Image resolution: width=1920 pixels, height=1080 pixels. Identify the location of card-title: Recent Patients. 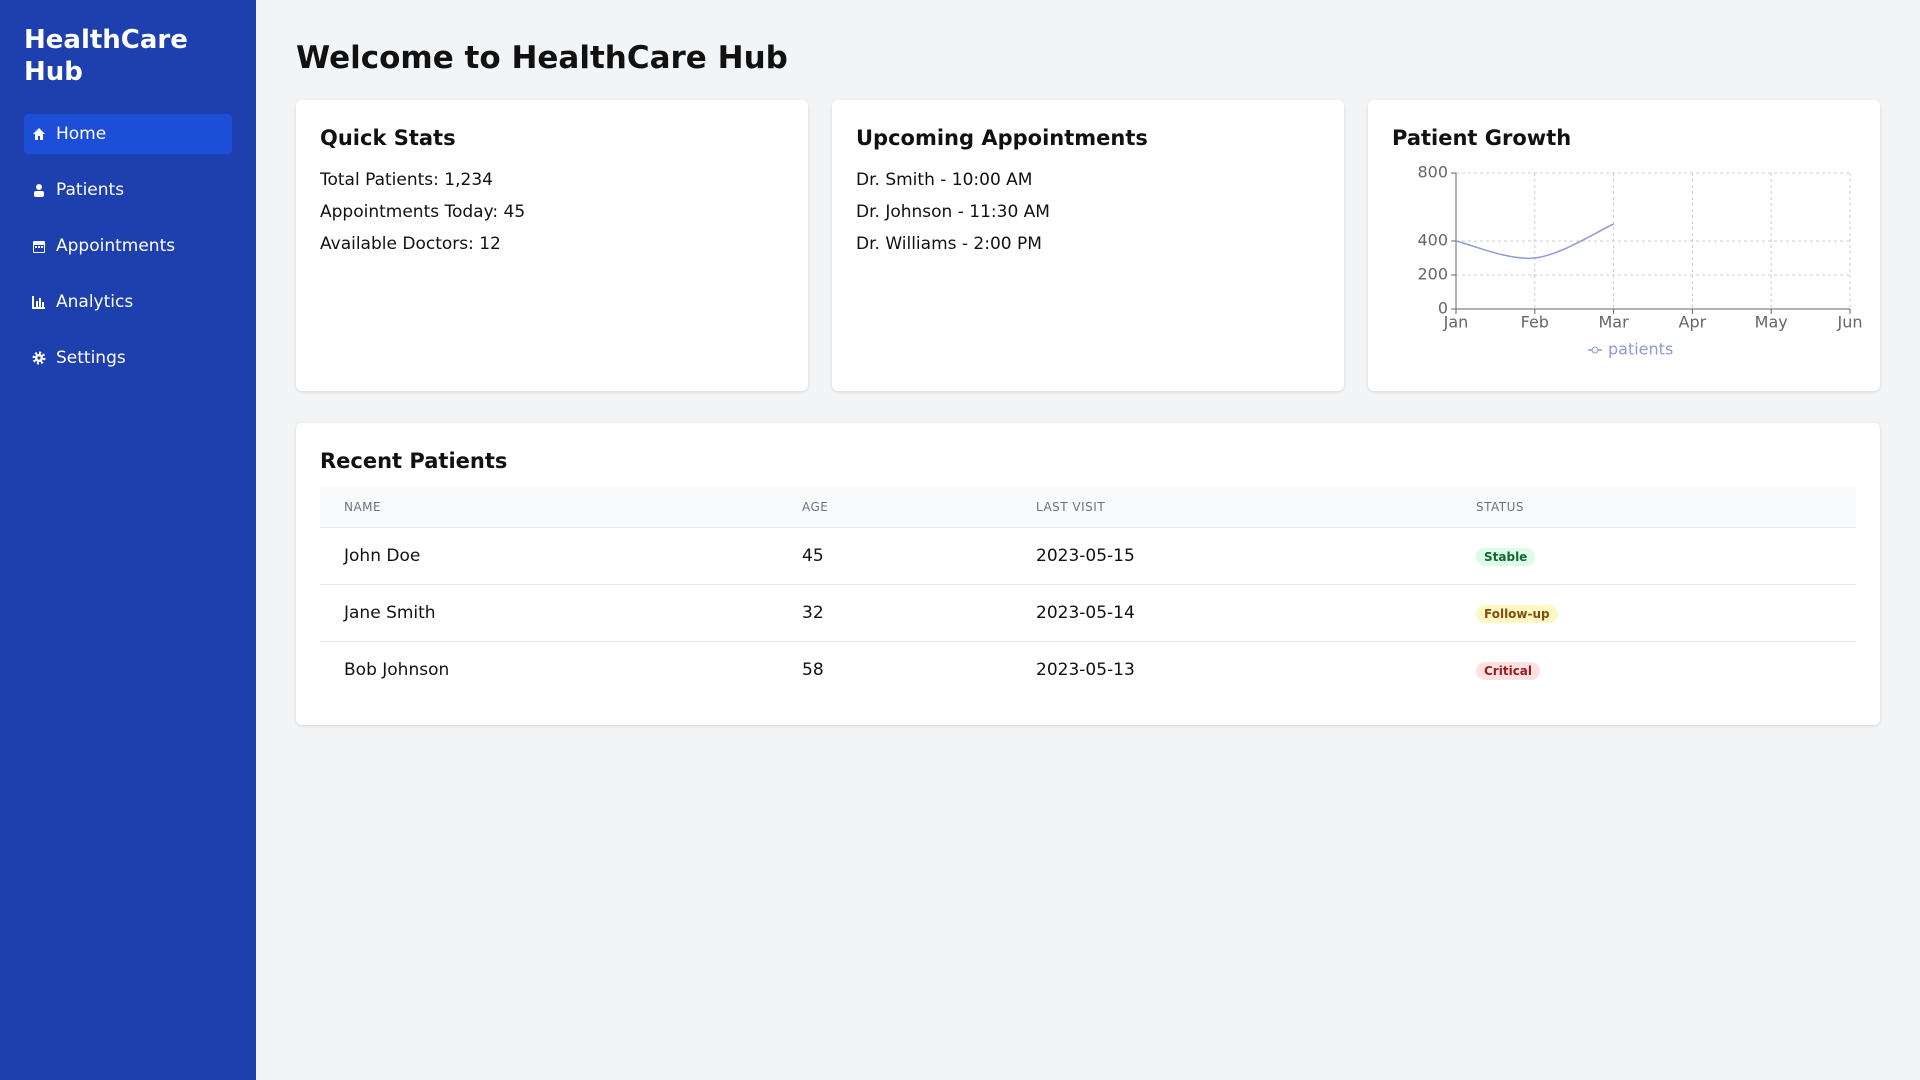
(414, 461).